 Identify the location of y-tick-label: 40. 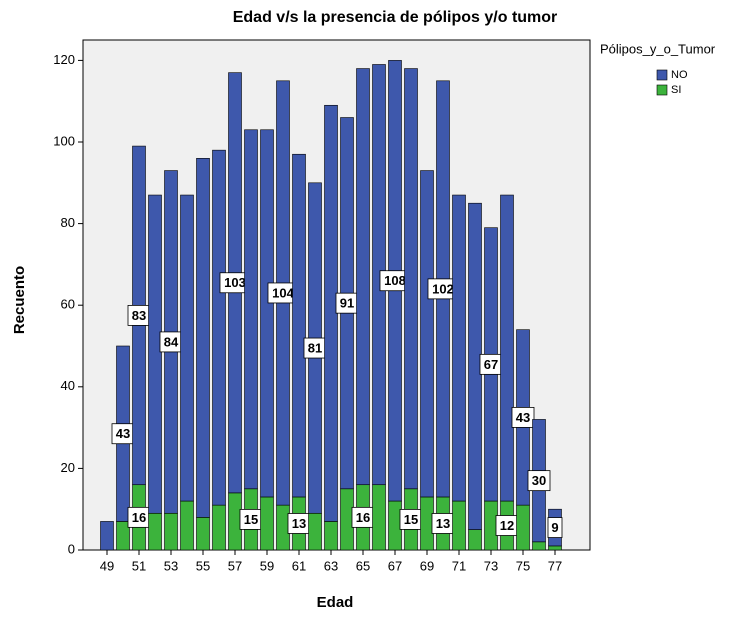
(68, 385).